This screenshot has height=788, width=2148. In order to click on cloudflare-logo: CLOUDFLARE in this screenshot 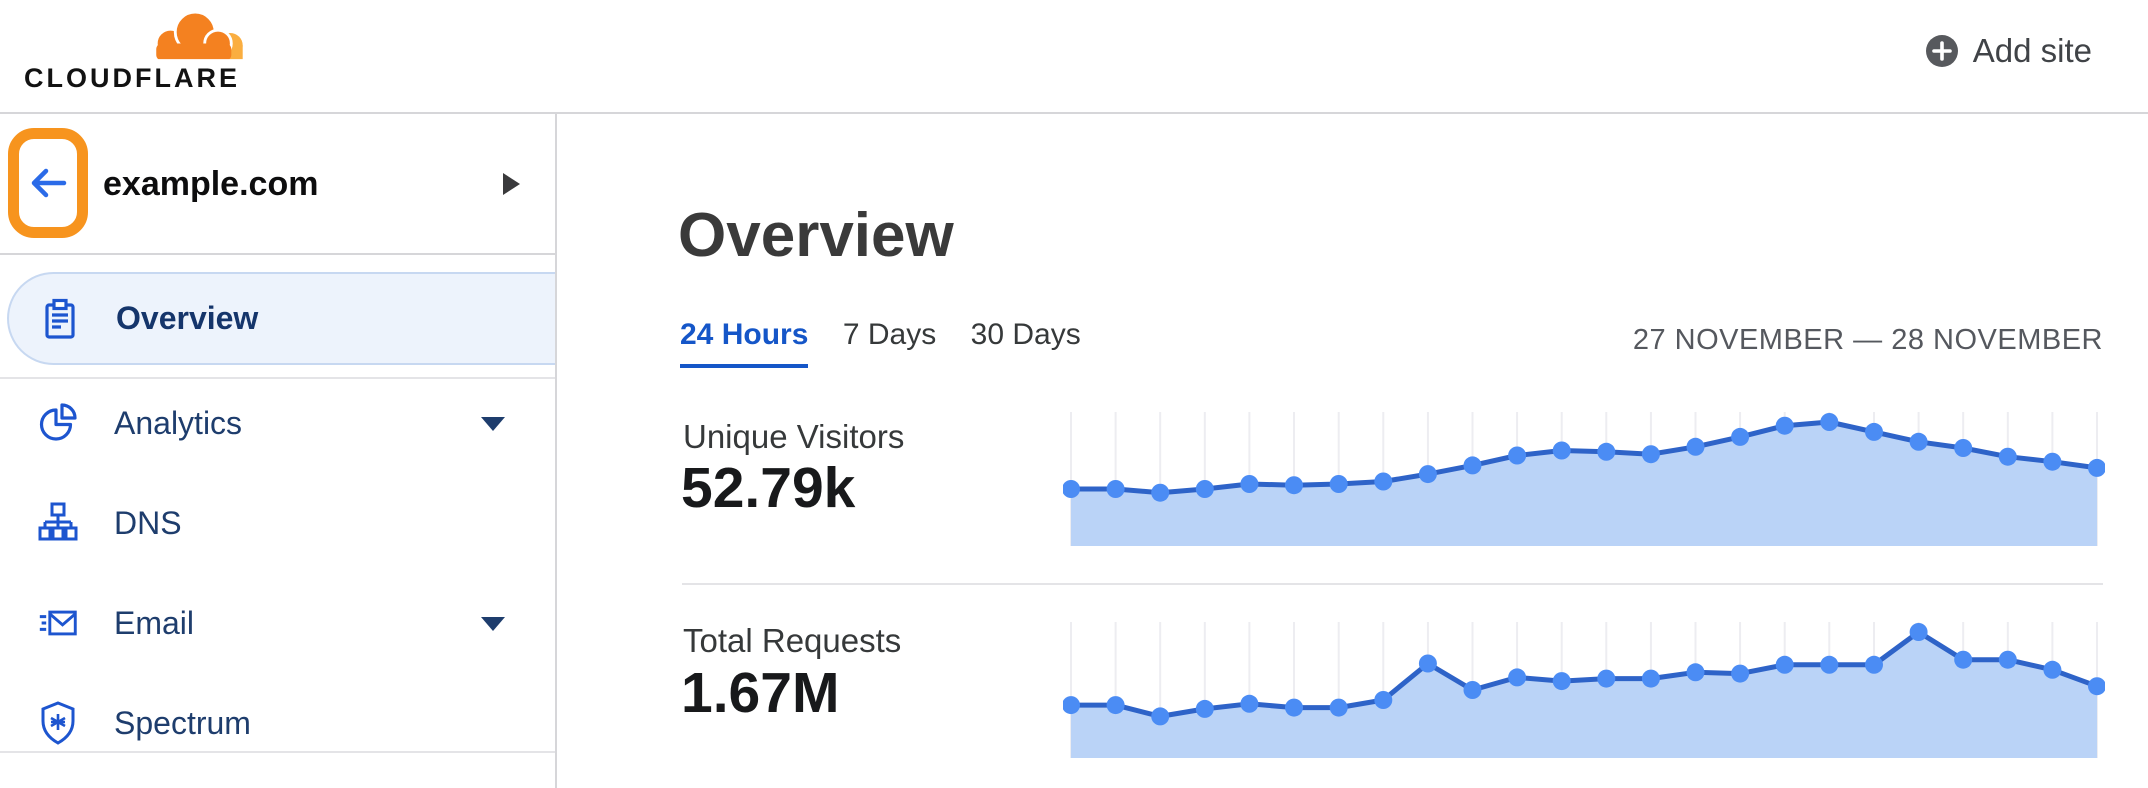, I will do `click(140, 49)`.